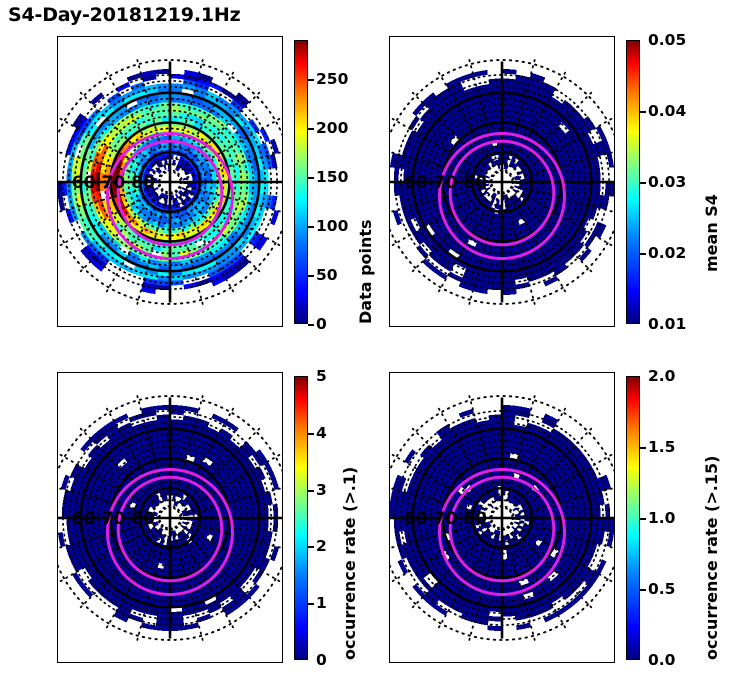 Image resolution: width=731 pixels, height=674 pixels. I want to click on colorbar-tick-label: 250, so click(332, 79).